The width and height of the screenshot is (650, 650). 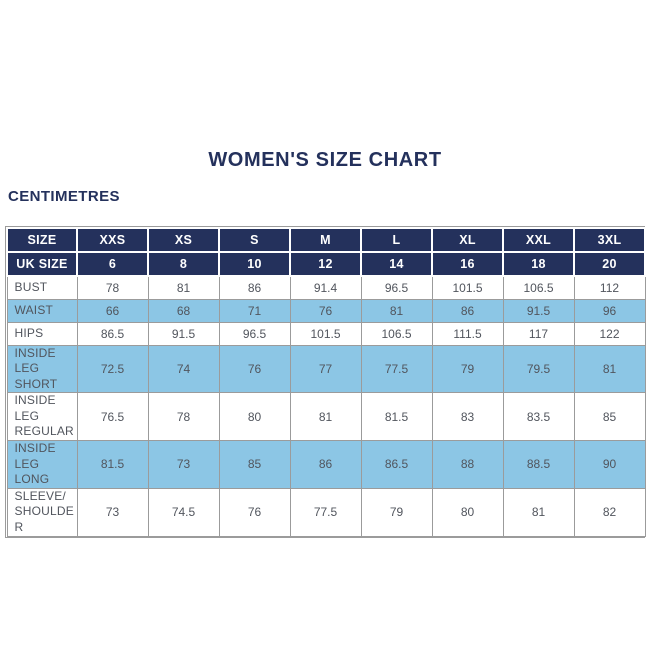 What do you see at coordinates (42, 512) in the screenshot?
I see `row-label: SLEEVE/ SHOULDER` at bounding box center [42, 512].